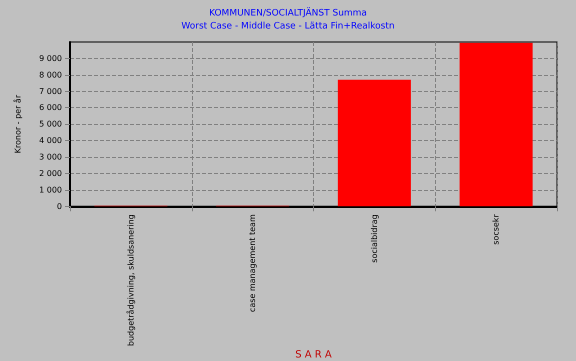 The width and height of the screenshot is (576, 361). I want to click on x-tick-label: case management team, so click(253, 263).